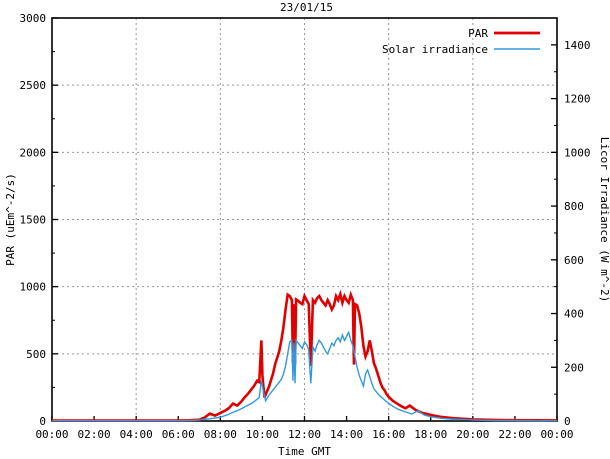  Describe the element at coordinates (33, 287) in the screenshot. I see `ytick-label: 1000` at that location.